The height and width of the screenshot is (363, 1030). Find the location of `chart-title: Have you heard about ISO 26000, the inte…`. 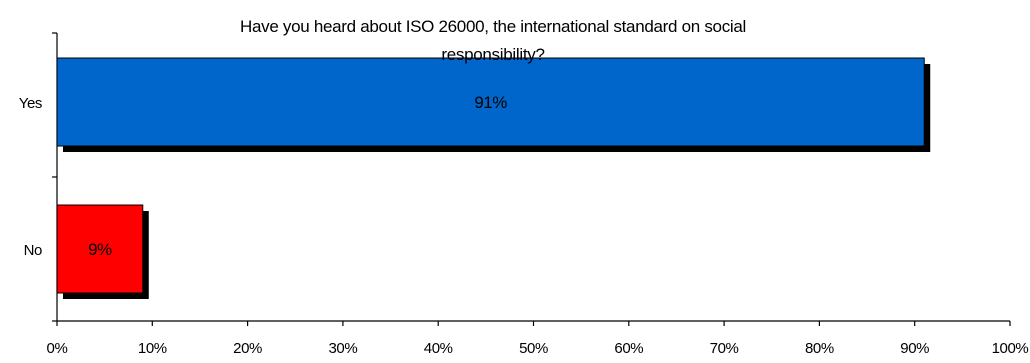

chart-title: Have you heard about ISO 26000, the inte… is located at coordinates (493, 40).